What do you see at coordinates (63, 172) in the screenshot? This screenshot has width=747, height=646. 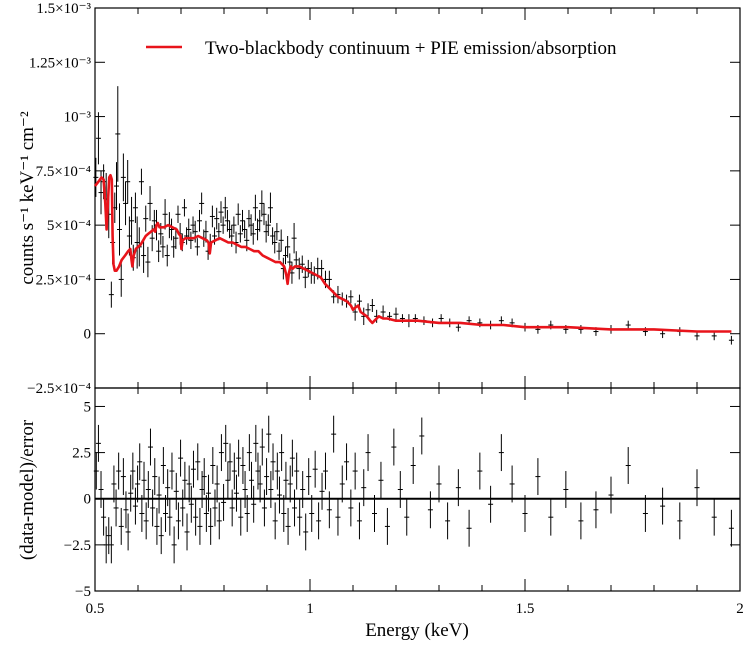 I see `spectrum-y-tick-label: 7.5×10⁻⁴` at bounding box center [63, 172].